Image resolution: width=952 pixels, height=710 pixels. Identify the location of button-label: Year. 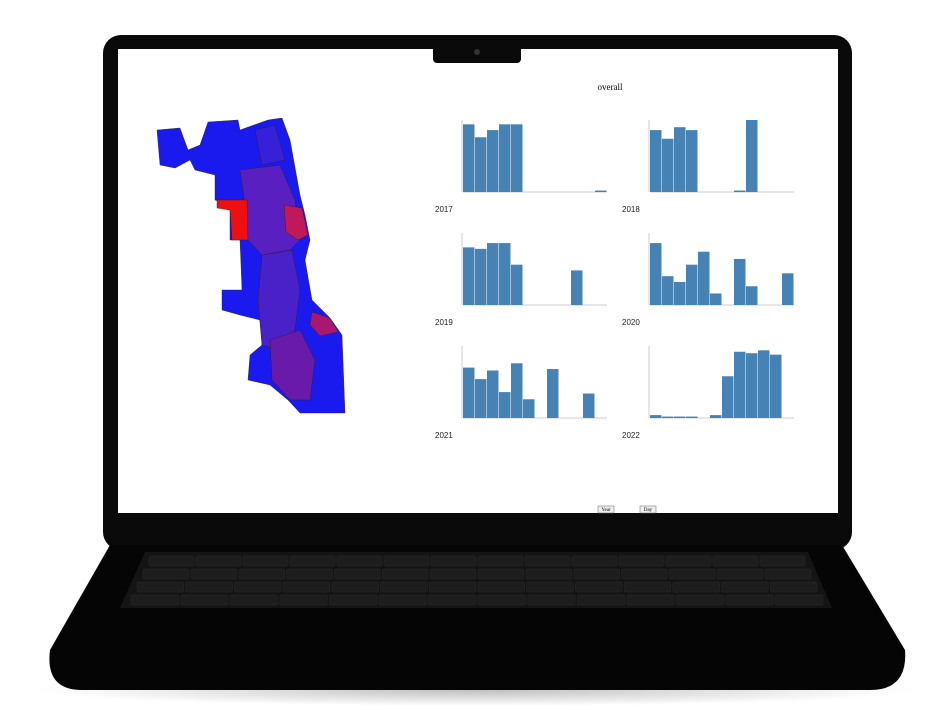
(606, 510).